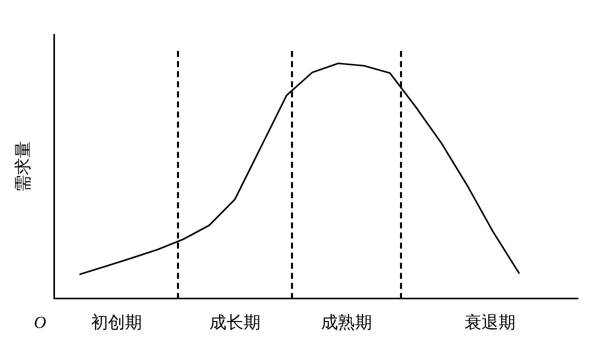 This screenshot has width=600, height=349. Describe the element at coordinates (490, 322) in the screenshot. I see `text: 衰退期` at that location.